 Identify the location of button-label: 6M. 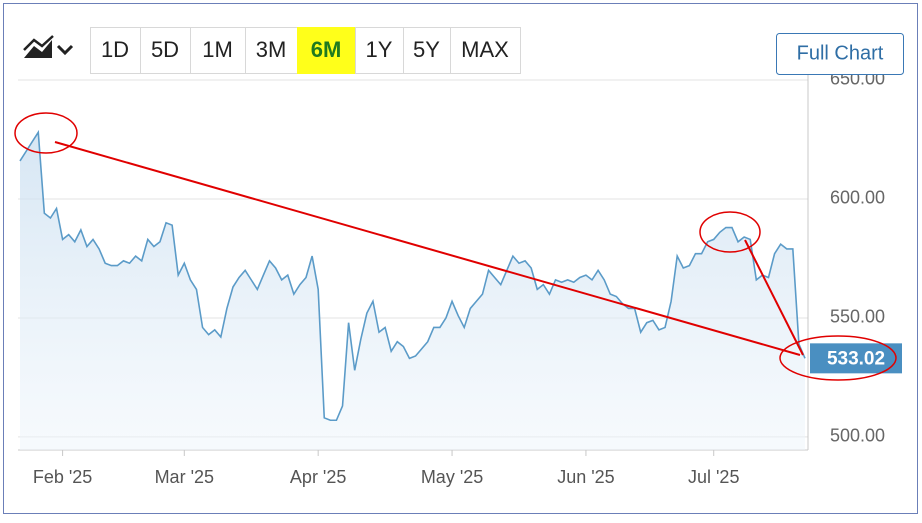
(326, 49).